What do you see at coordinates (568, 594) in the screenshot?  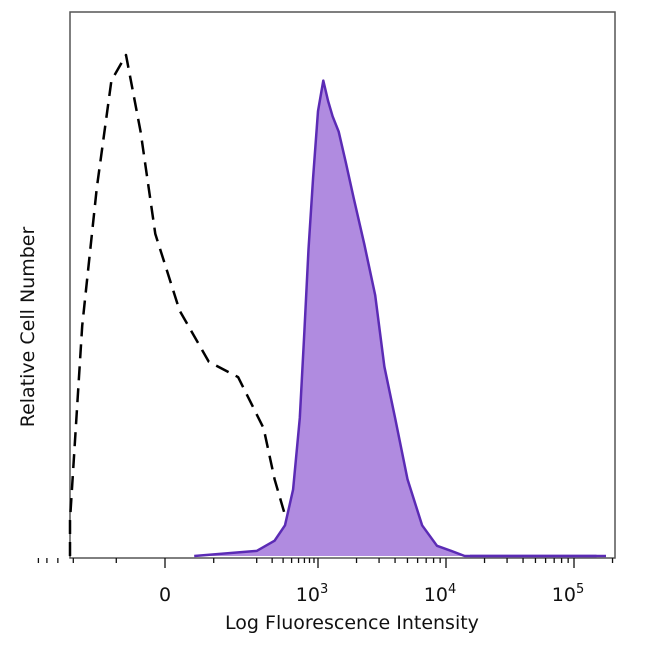 I see `x-tick-label: 105` at bounding box center [568, 594].